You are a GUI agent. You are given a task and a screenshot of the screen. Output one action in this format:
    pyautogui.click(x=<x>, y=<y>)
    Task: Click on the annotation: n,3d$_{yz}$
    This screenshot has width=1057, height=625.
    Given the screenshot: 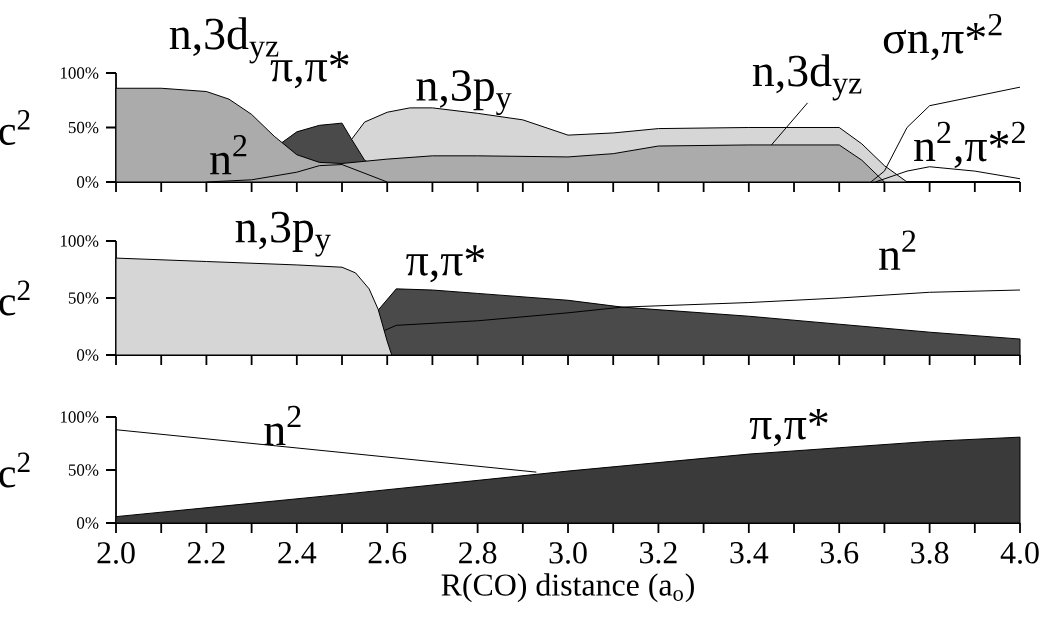 What is the action you would take?
    pyautogui.click(x=807, y=77)
    